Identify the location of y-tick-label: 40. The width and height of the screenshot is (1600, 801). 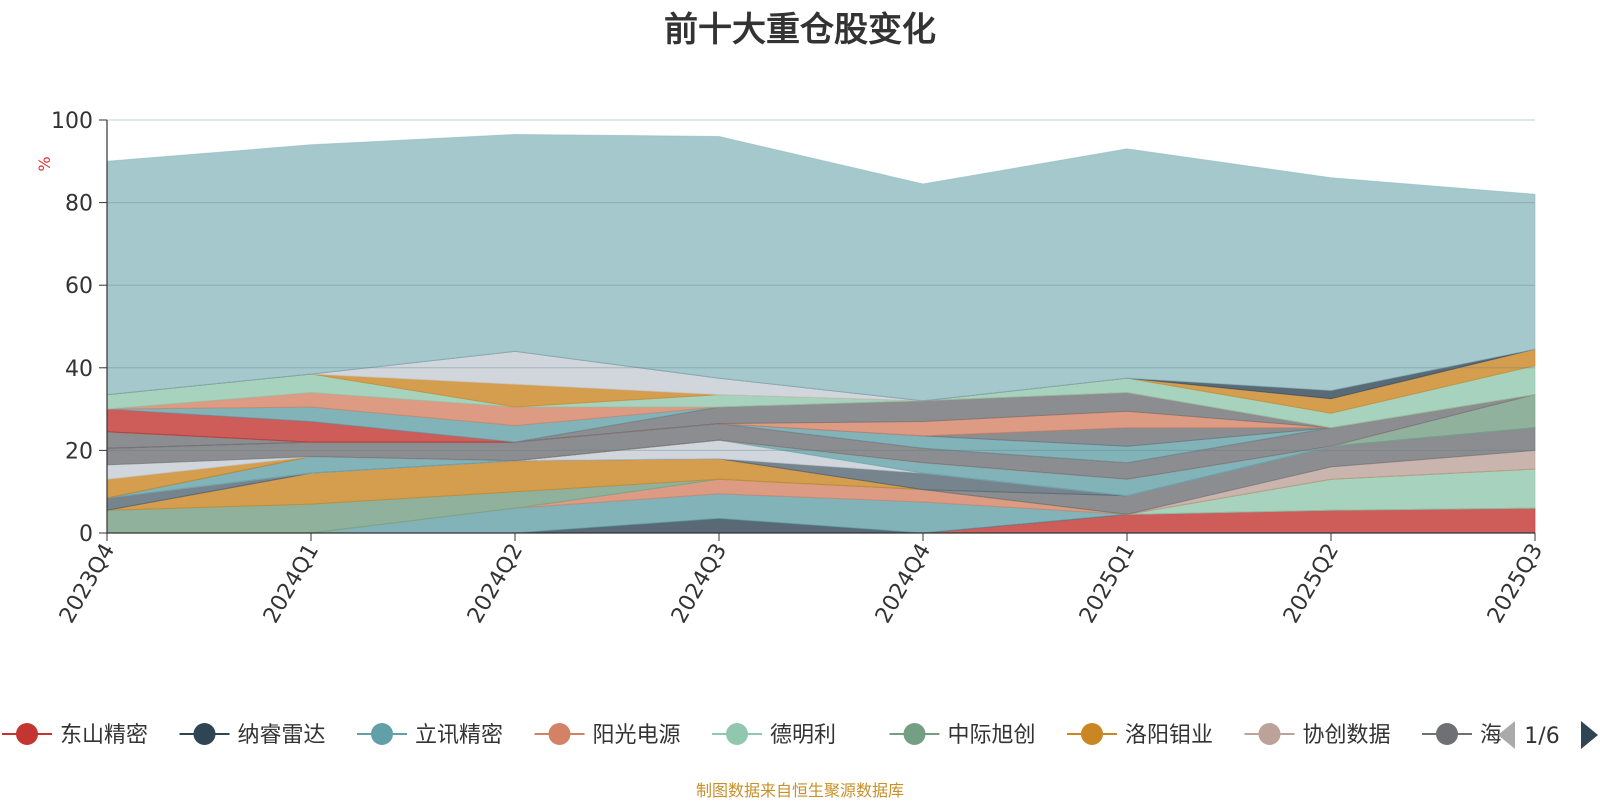
(79, 369).